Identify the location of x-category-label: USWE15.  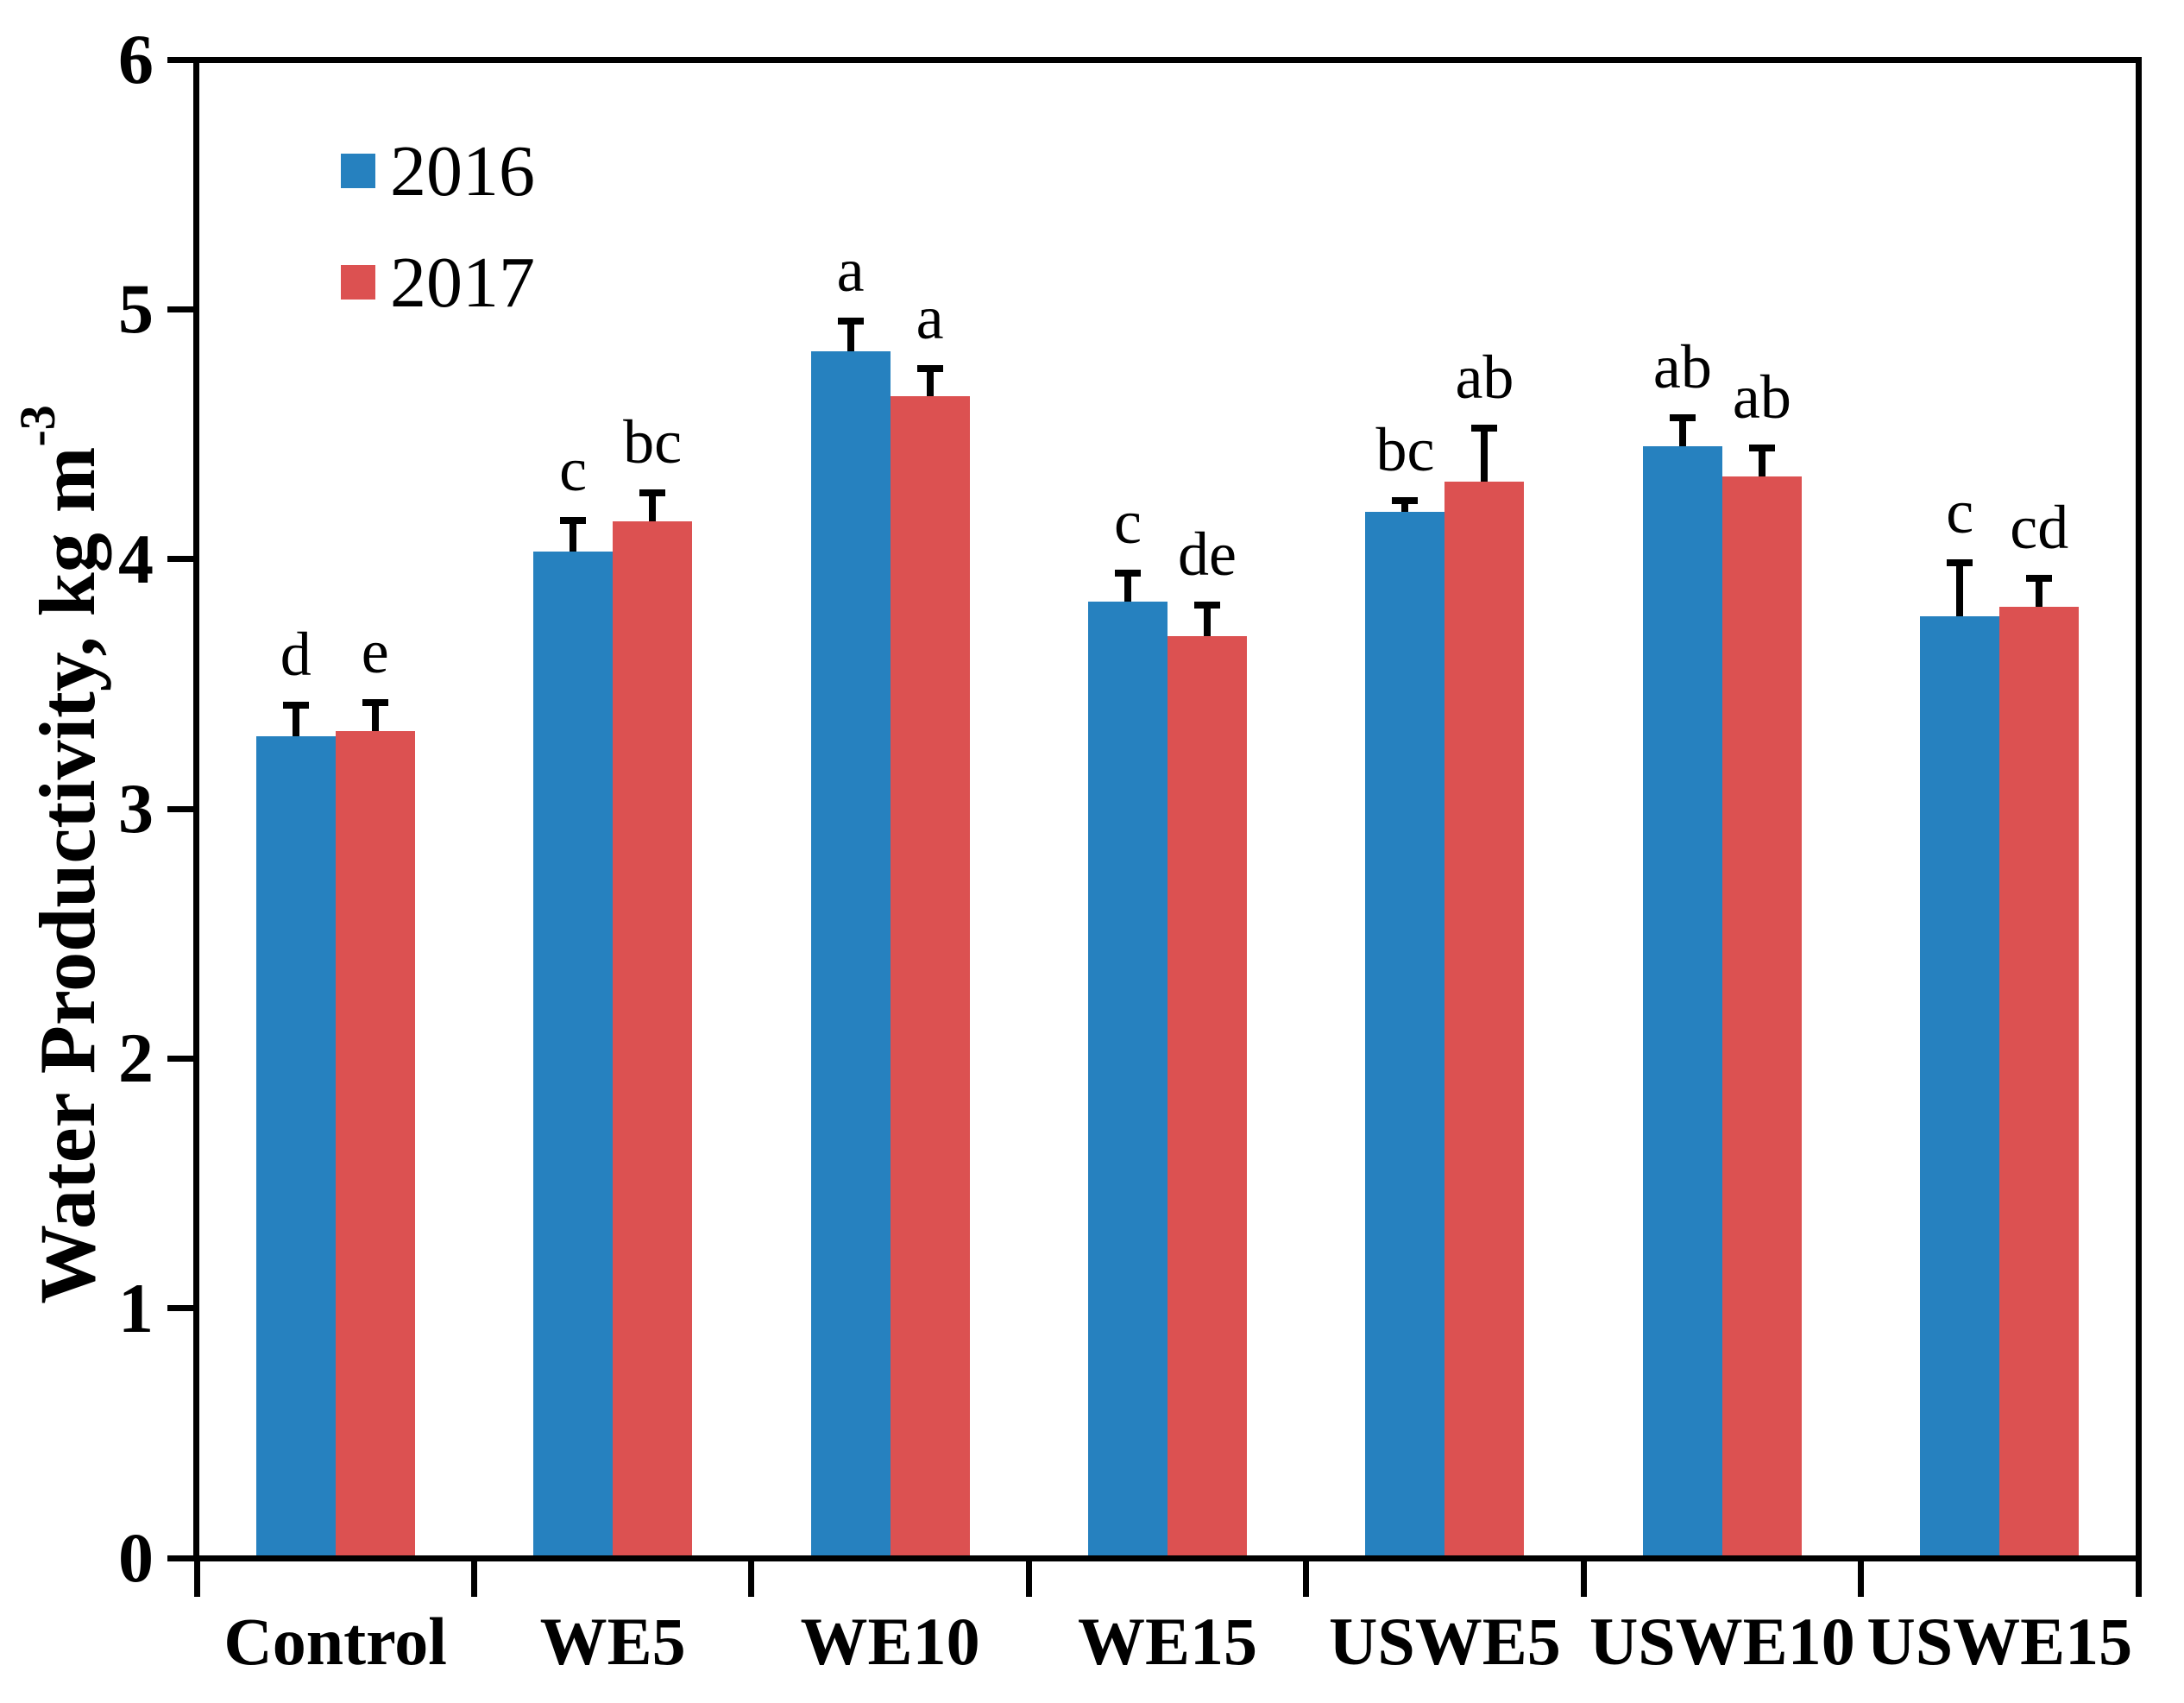
(1999, 1642).